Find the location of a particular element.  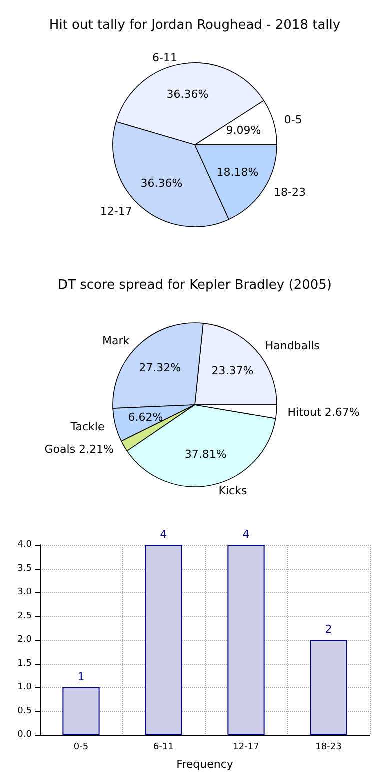

slice-label: Kicks is located at coordinates (233, 491).